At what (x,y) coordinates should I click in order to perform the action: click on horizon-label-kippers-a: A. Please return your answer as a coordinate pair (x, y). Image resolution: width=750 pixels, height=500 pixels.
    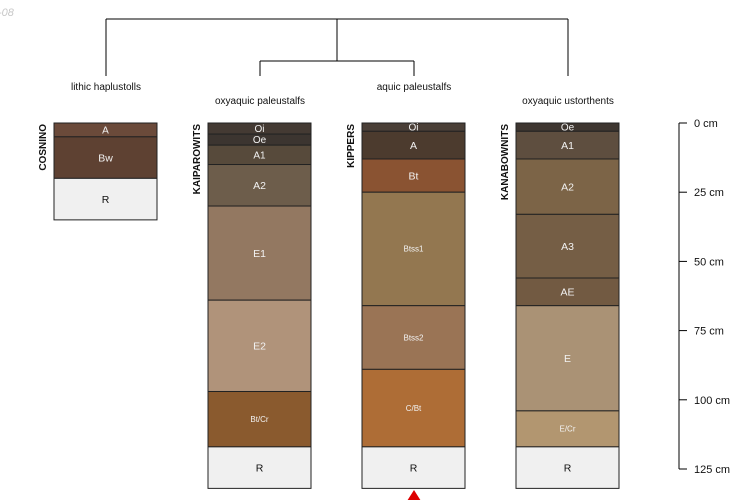
    Looking at the image, I should click on (413, 146).